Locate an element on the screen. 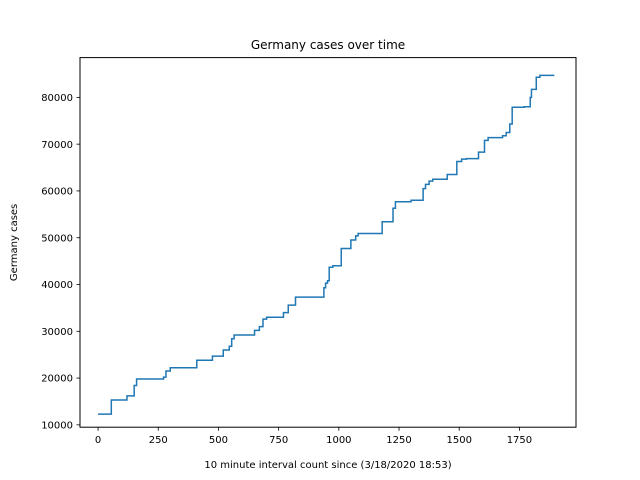  x-tick-label: 0 is located at coordinates (98, 440).